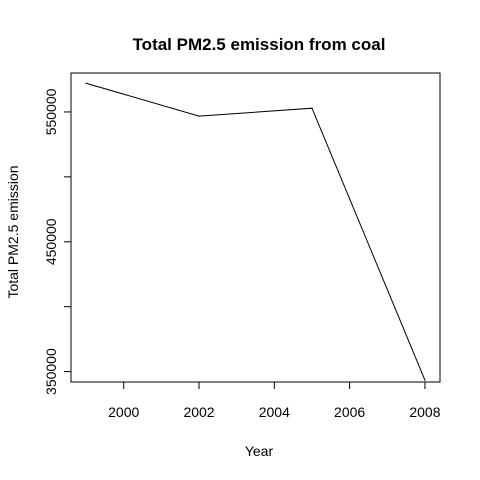  Describe the element at coordinates (424, 412) in the screenshot. I see `x-tick-label: 2008` at that location.